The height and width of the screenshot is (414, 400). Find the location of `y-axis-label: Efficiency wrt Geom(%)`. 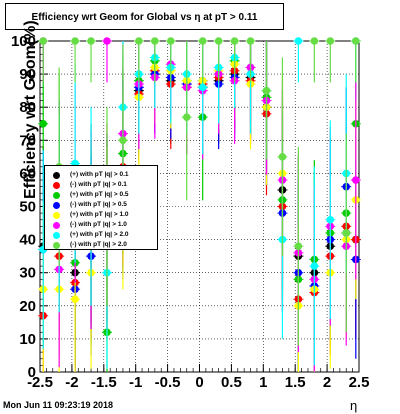

y-axis-label: Efficiency wrt Geom(%) is located at coordinates (30, 109).